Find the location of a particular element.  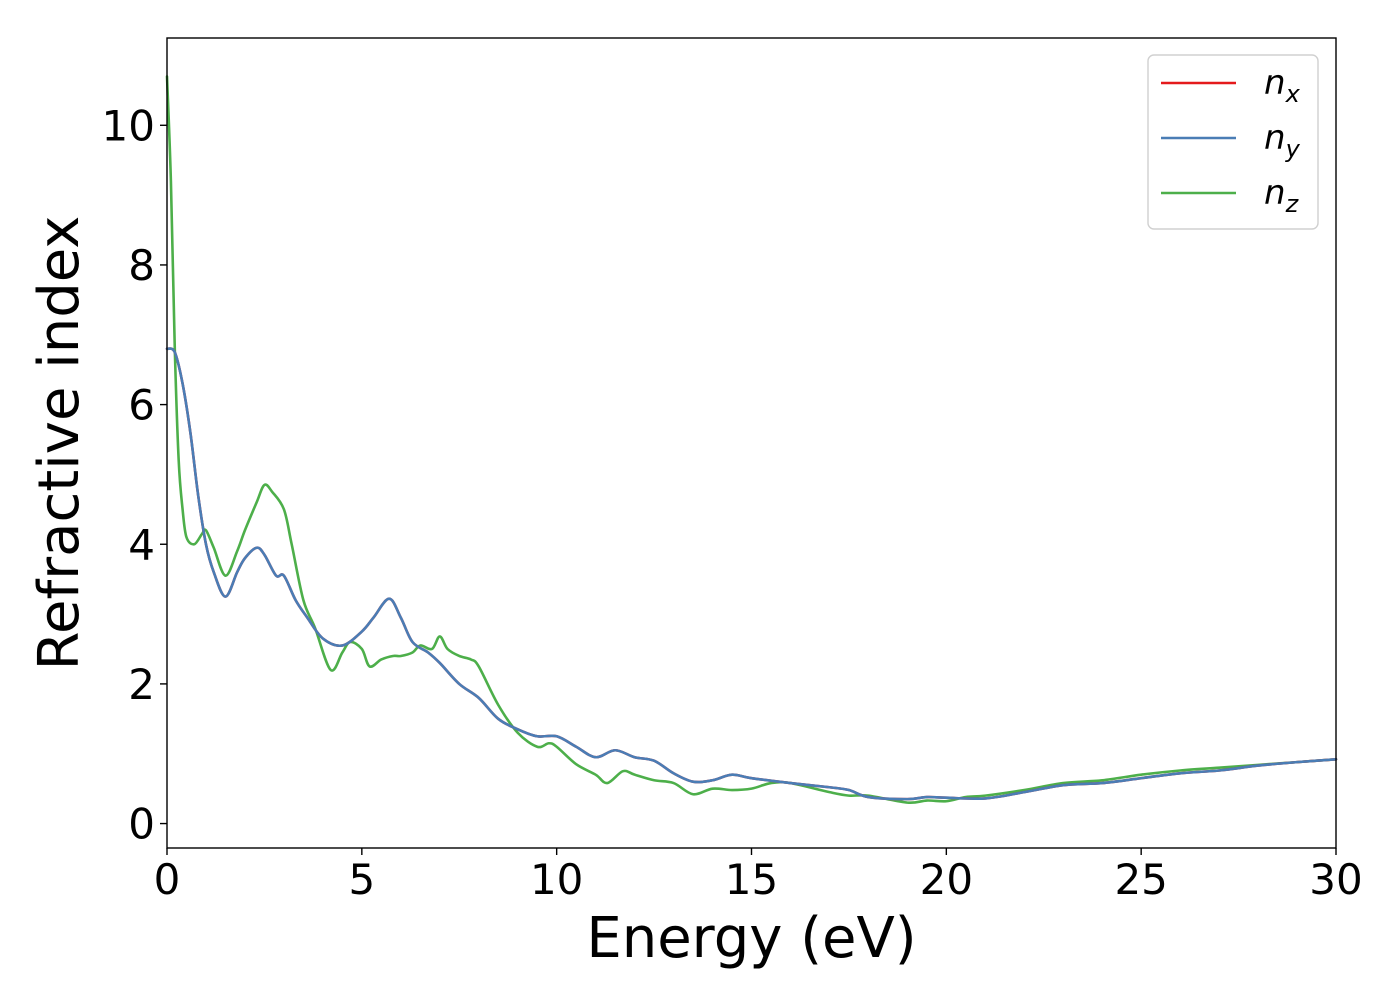

legend: nx ny nz is located at coordinates (1233, 142).